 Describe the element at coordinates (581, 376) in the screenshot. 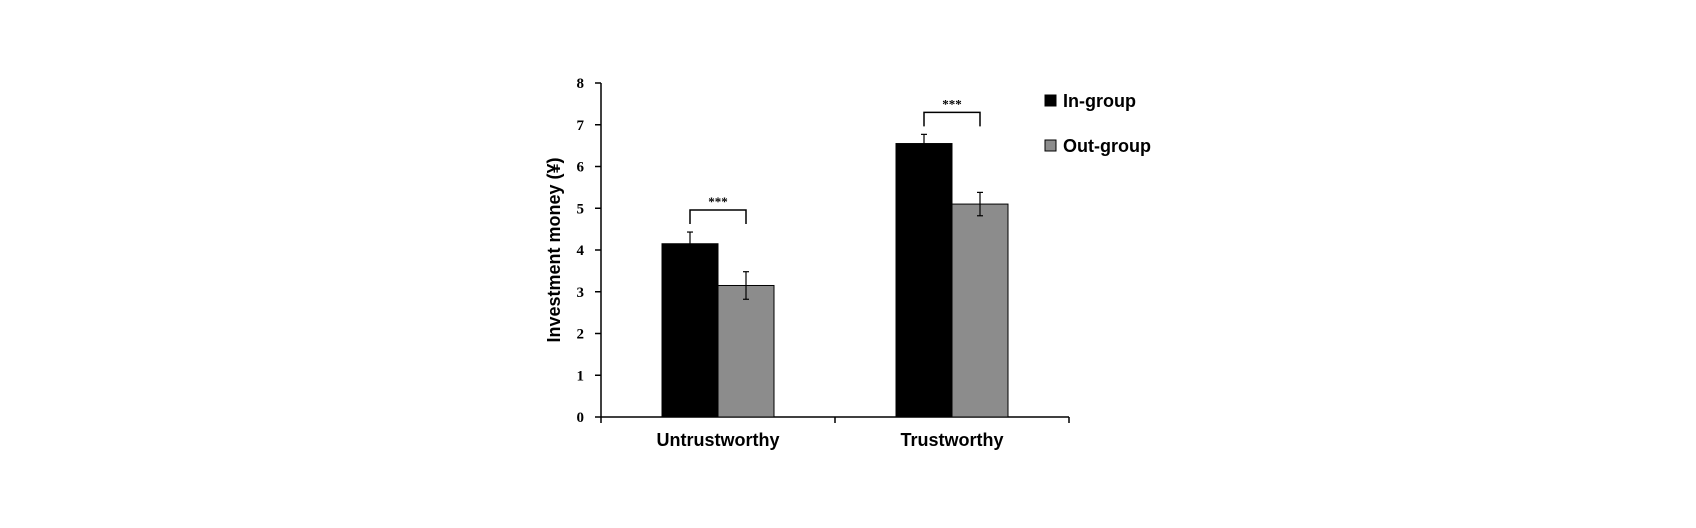

I see `y-tick-label: 1` at that location.